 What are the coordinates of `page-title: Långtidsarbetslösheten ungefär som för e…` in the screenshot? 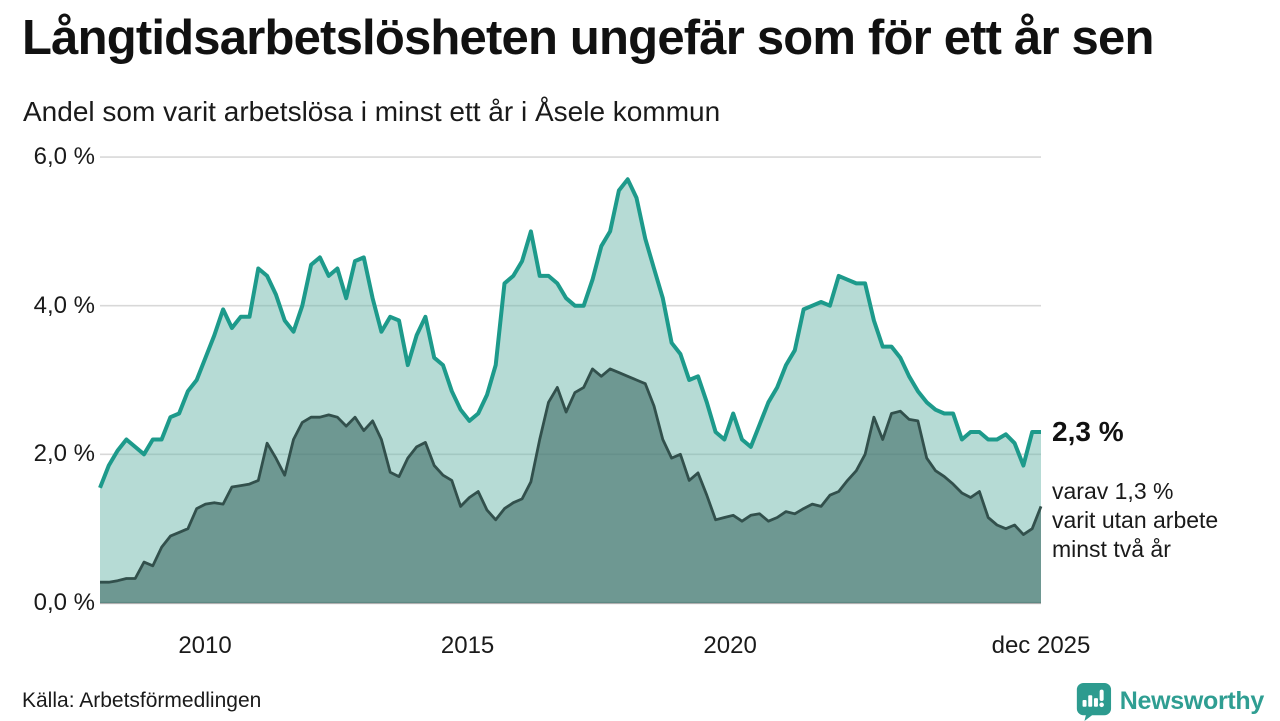 It's located at (588, 38).